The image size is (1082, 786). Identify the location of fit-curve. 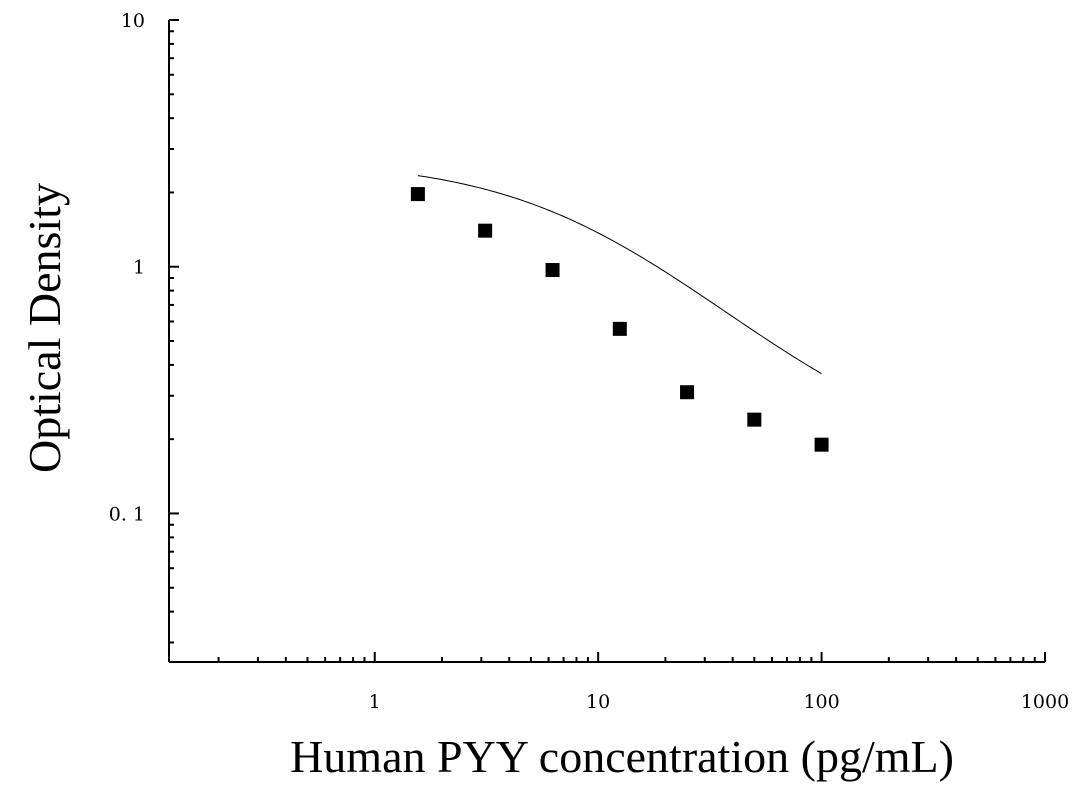
(619, 275).